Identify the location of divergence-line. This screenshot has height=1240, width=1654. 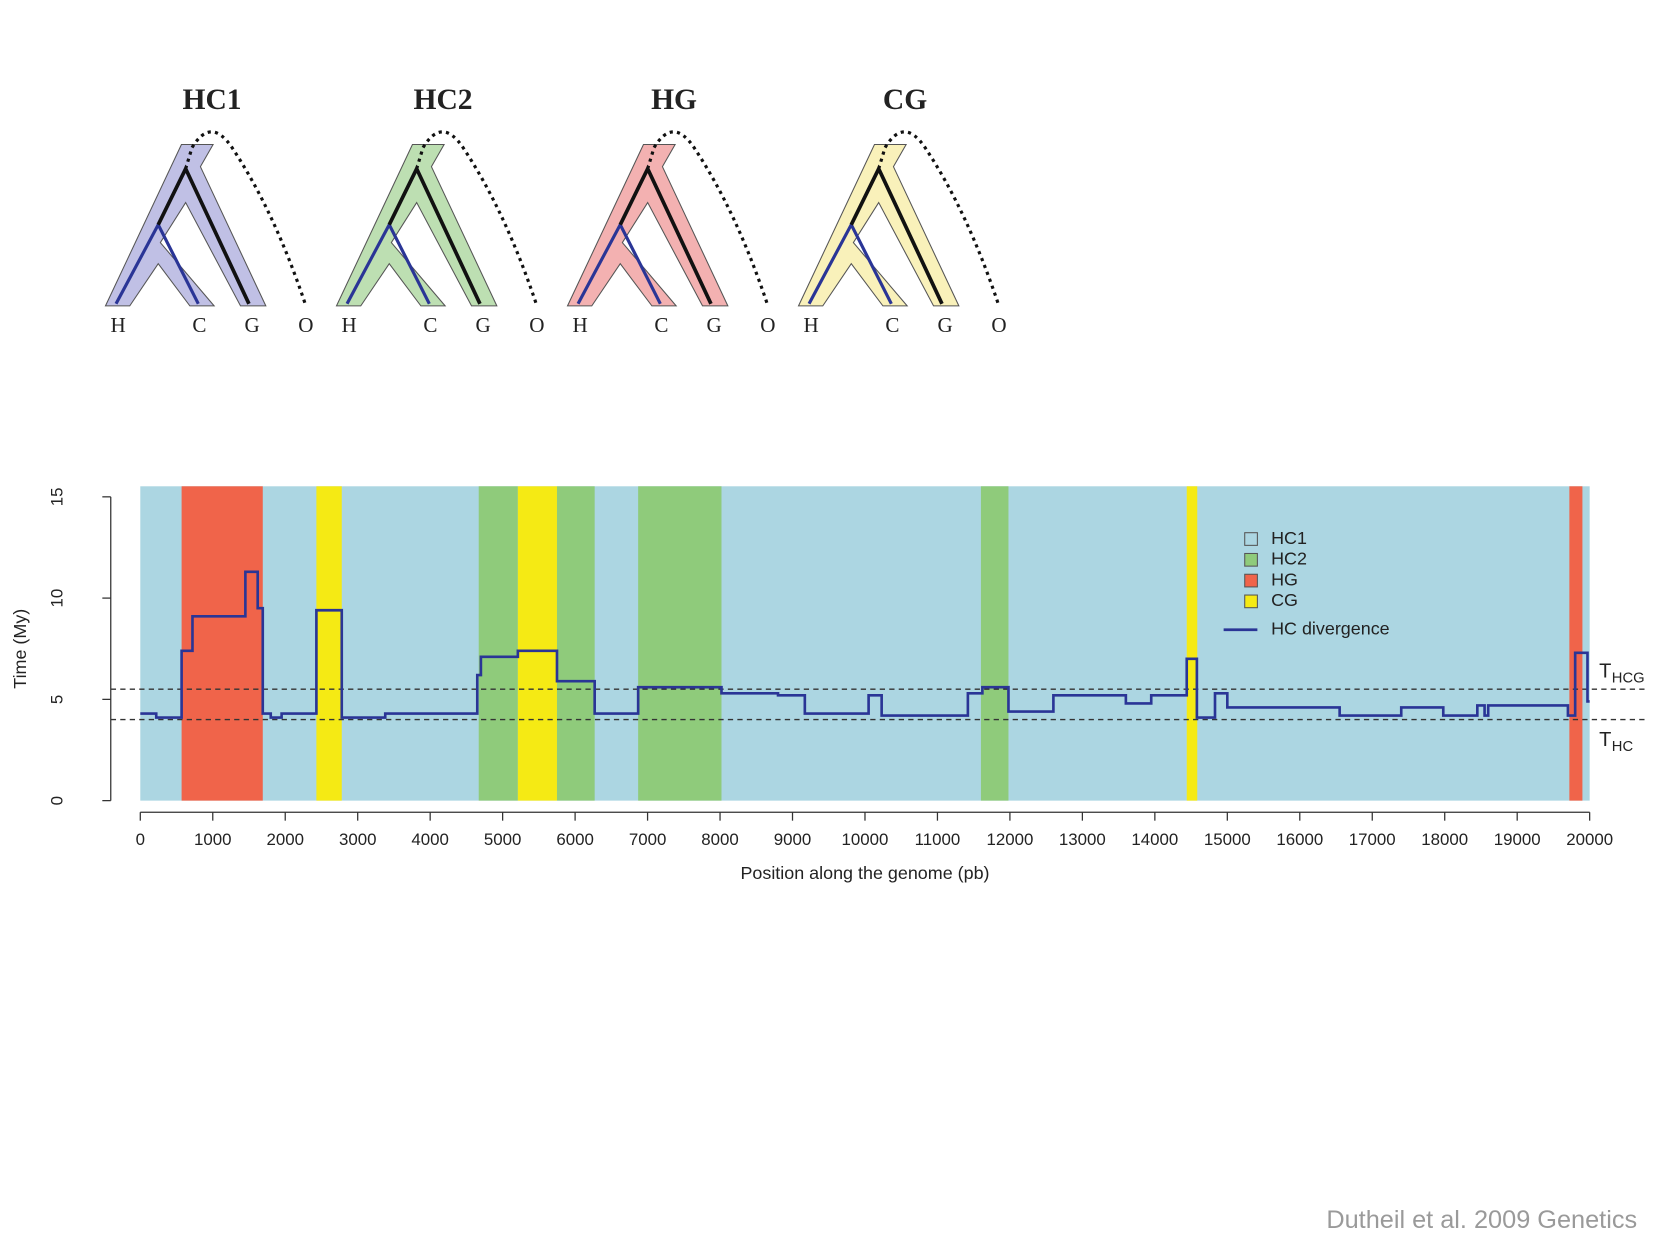
(865, 644).